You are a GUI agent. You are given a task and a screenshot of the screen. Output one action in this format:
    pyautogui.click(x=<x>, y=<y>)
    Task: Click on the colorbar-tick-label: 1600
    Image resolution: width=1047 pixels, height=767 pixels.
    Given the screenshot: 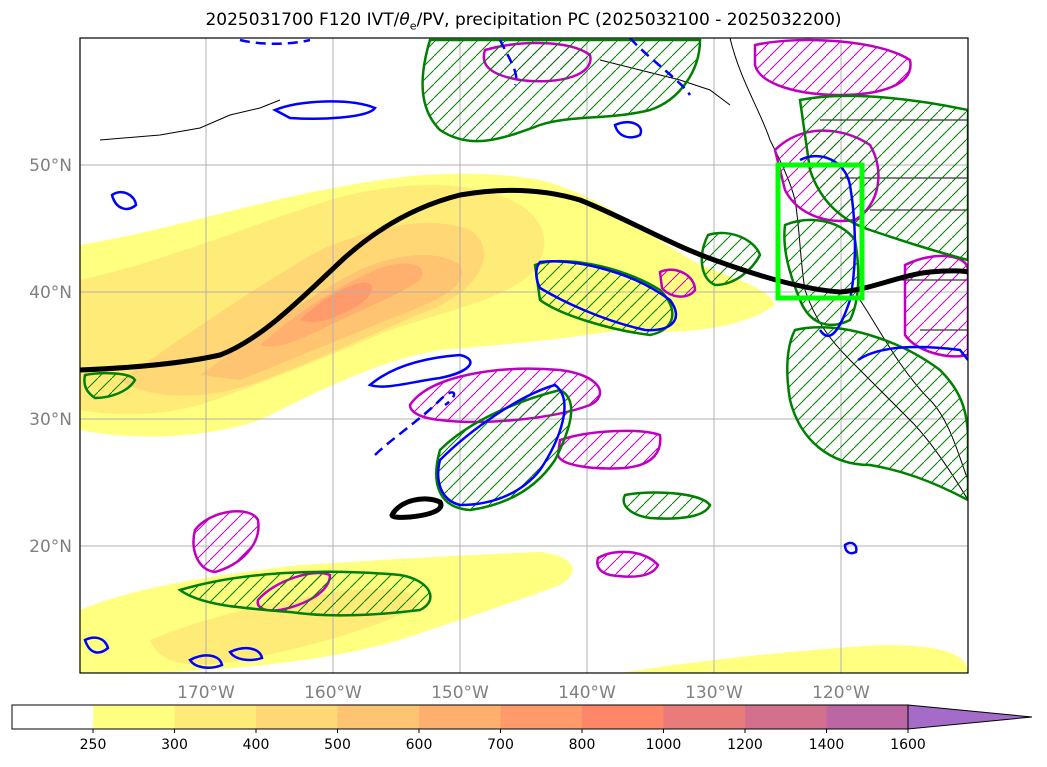 What is the action you would take?
    pyautogui.click(x=908, y=745)
    